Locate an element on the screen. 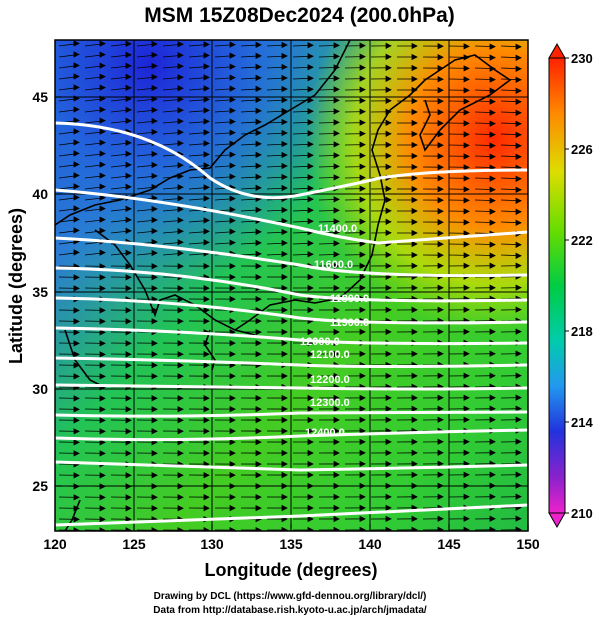 Image resolution: width=599 pixels, height=625 pixels. y-tick-label: 40 is located at coordinates (40, 194).